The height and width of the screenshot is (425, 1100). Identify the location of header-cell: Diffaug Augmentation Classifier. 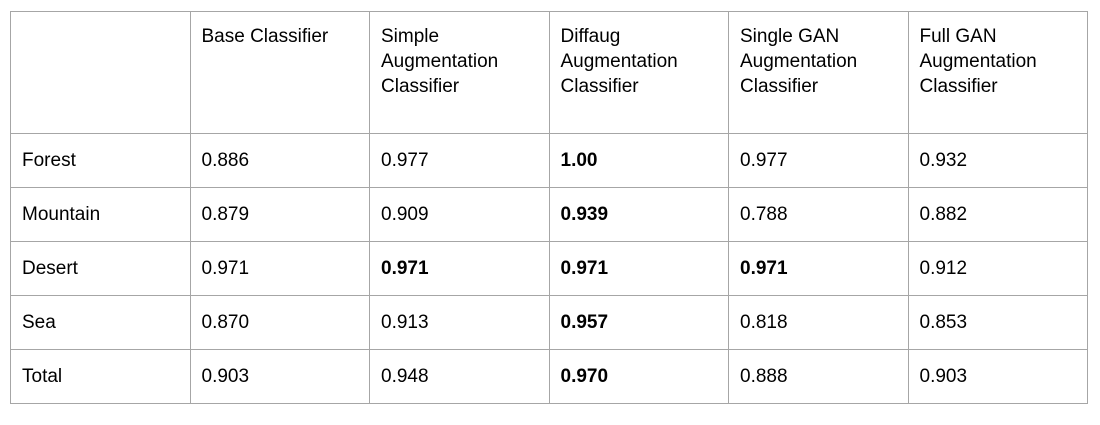
(638, 72).